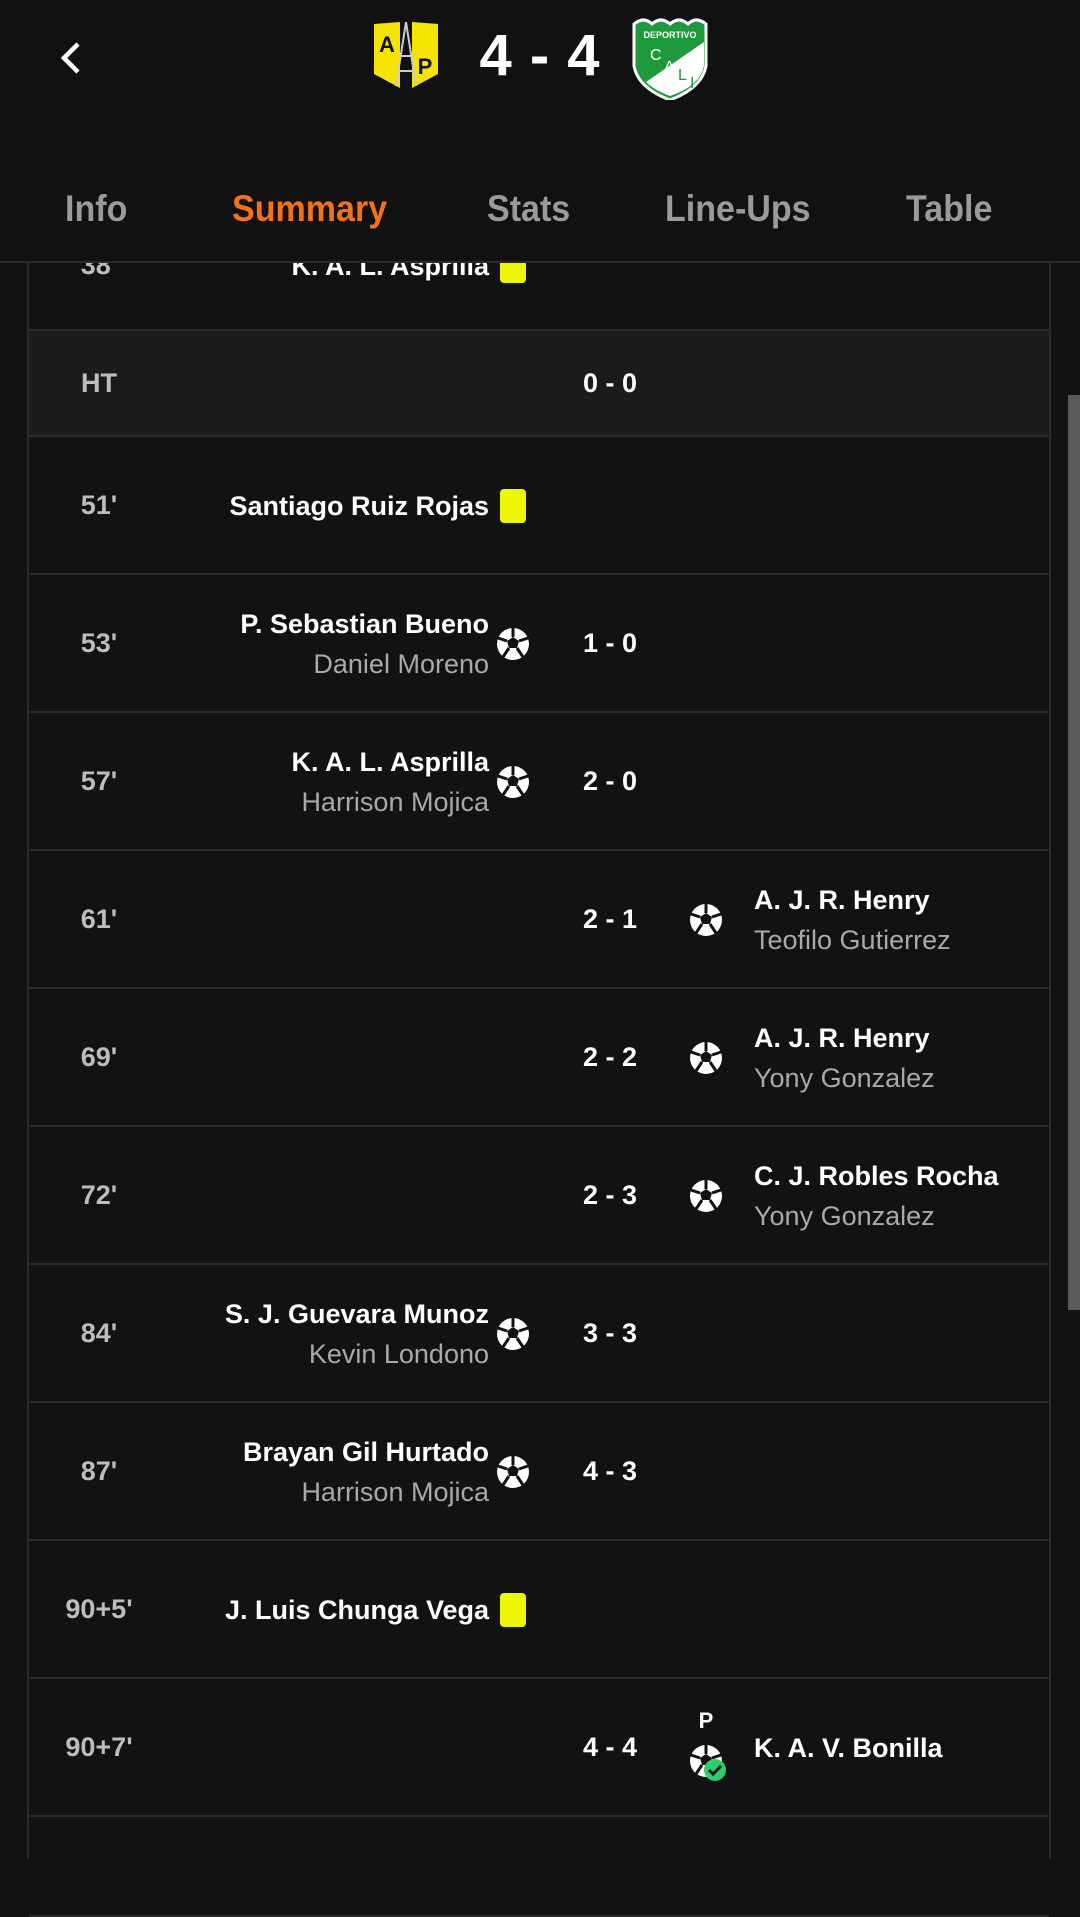  What do you see at coordinates (610, 643) in the screenshot?
I see `running-score: 1 - 0` at bounding box center [610, 643].